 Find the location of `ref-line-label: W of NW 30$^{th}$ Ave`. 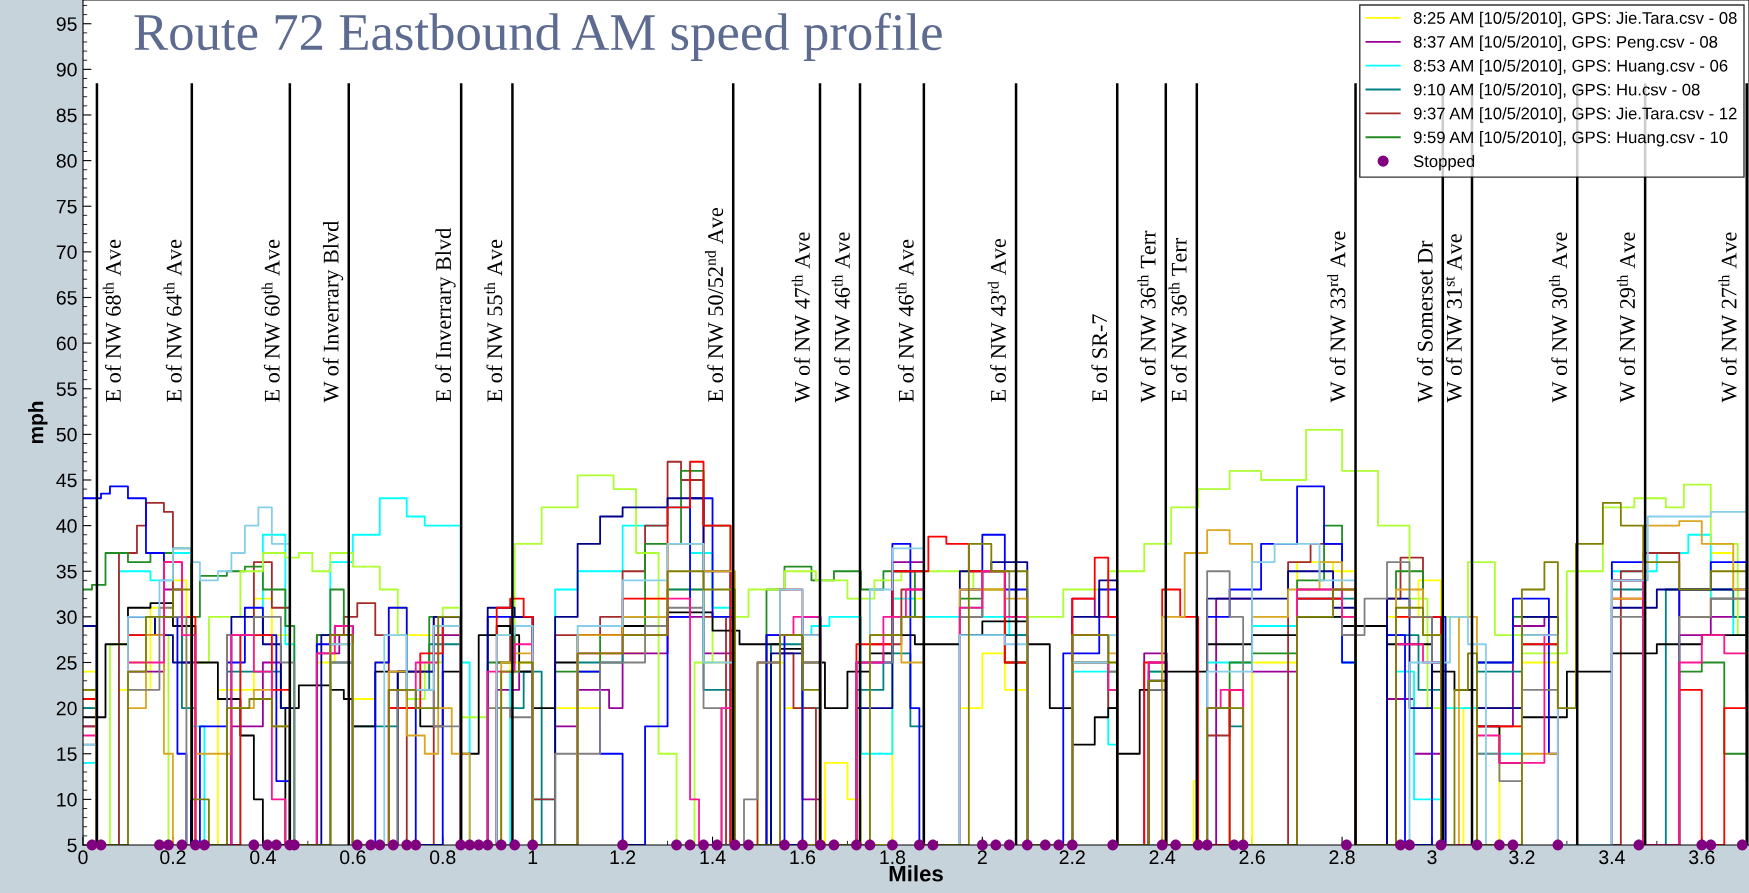

ref-line-label: W of NW 30$^{th}$ Ave is located at coordinates (1558, 317).